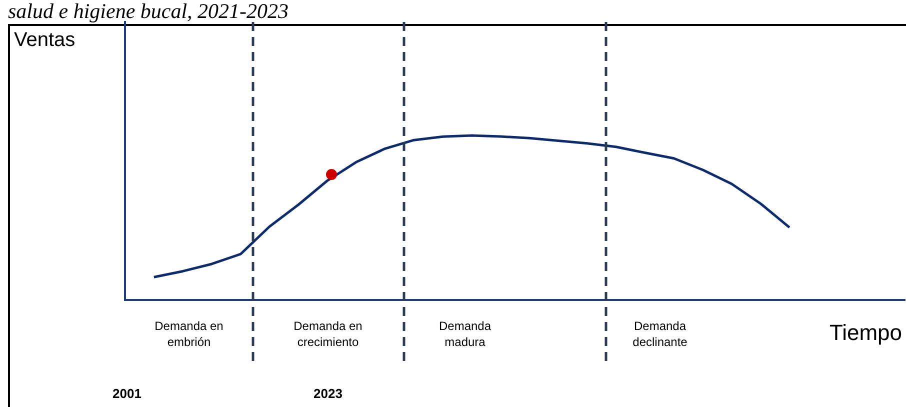  Describe the element at coordinates (45, 40) in the screenshot. I see `y-axis-title: Ventas` at that location.